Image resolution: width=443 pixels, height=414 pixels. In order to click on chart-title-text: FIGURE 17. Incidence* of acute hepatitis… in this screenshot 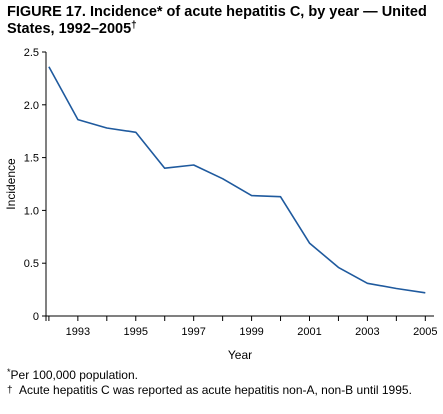, I will do `click(217, 20)`.